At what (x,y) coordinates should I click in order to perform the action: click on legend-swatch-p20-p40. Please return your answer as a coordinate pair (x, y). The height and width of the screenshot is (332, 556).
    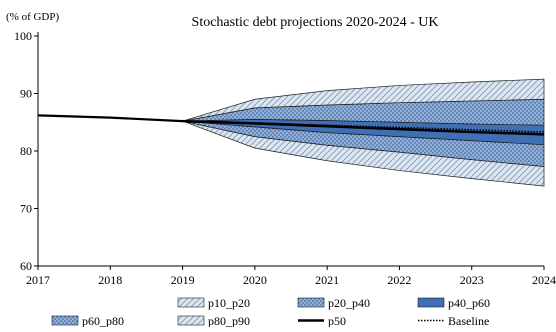
    Looking at the image, I should click on (311, 302).